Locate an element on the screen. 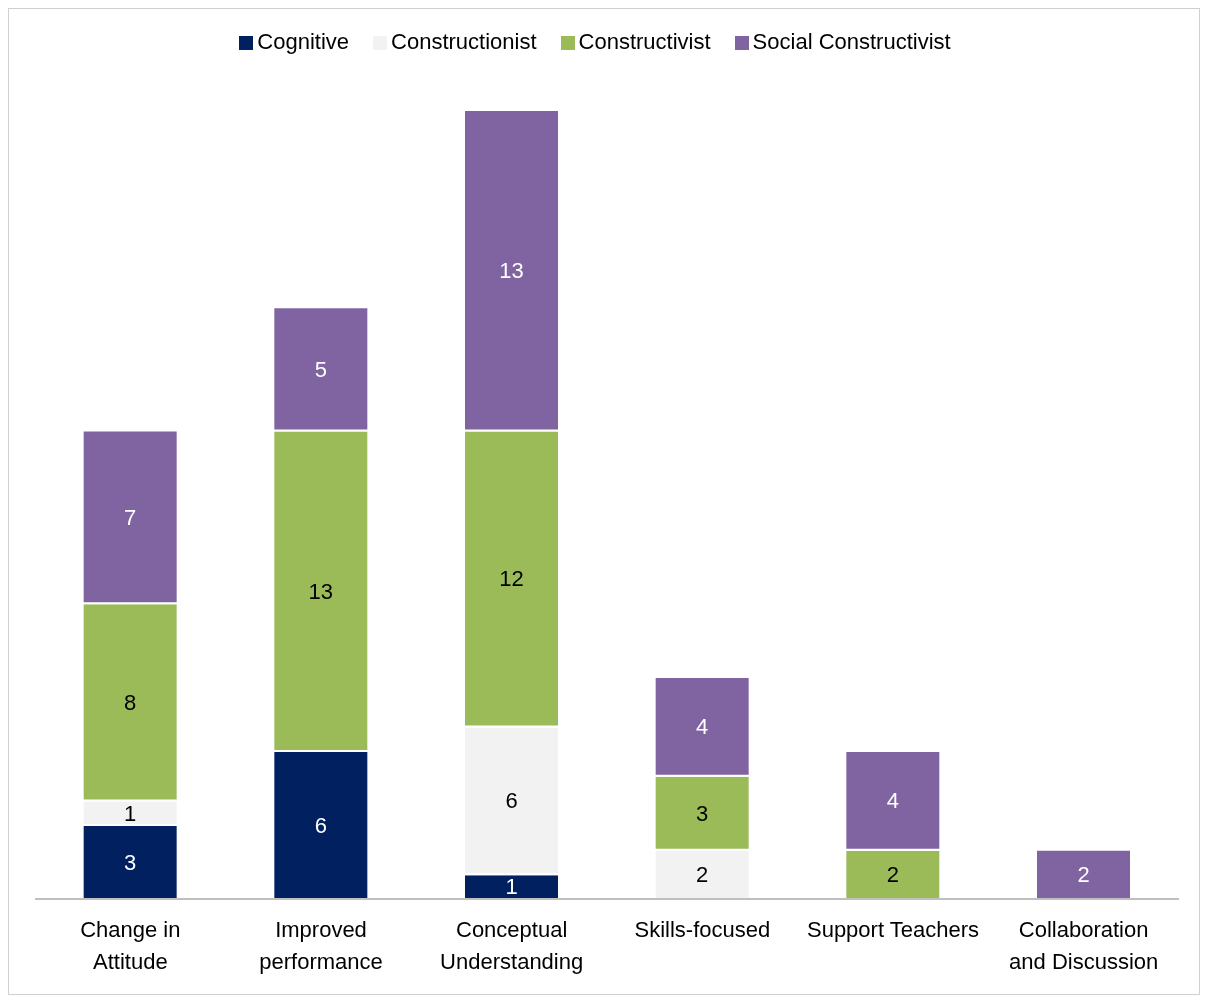 The width and height of the screenshot is (1205, 1001). x-tick-label: Improved performance is located at coordinates (321, 945).